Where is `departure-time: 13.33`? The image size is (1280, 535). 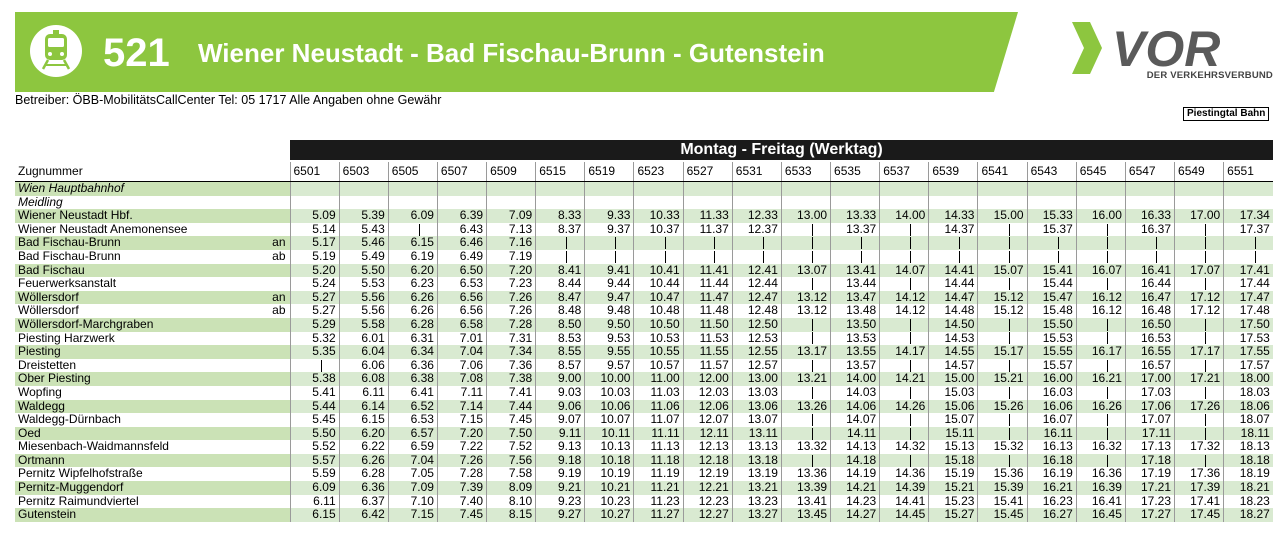
departure-time: 13.33 is located at coordinates (855, 216).